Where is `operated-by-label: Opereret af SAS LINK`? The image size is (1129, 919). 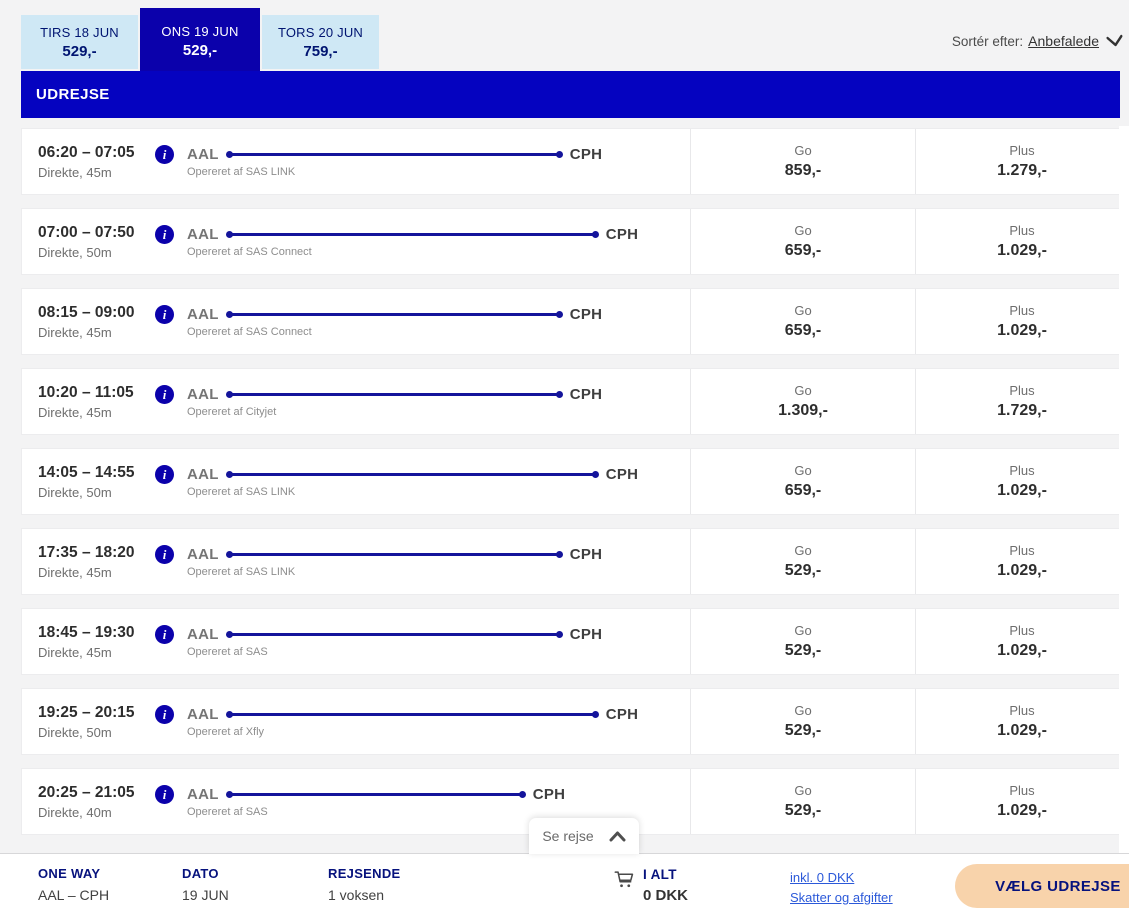
operated-by-label: Opereret af SAS LINK is located at coordinates (241, 171).